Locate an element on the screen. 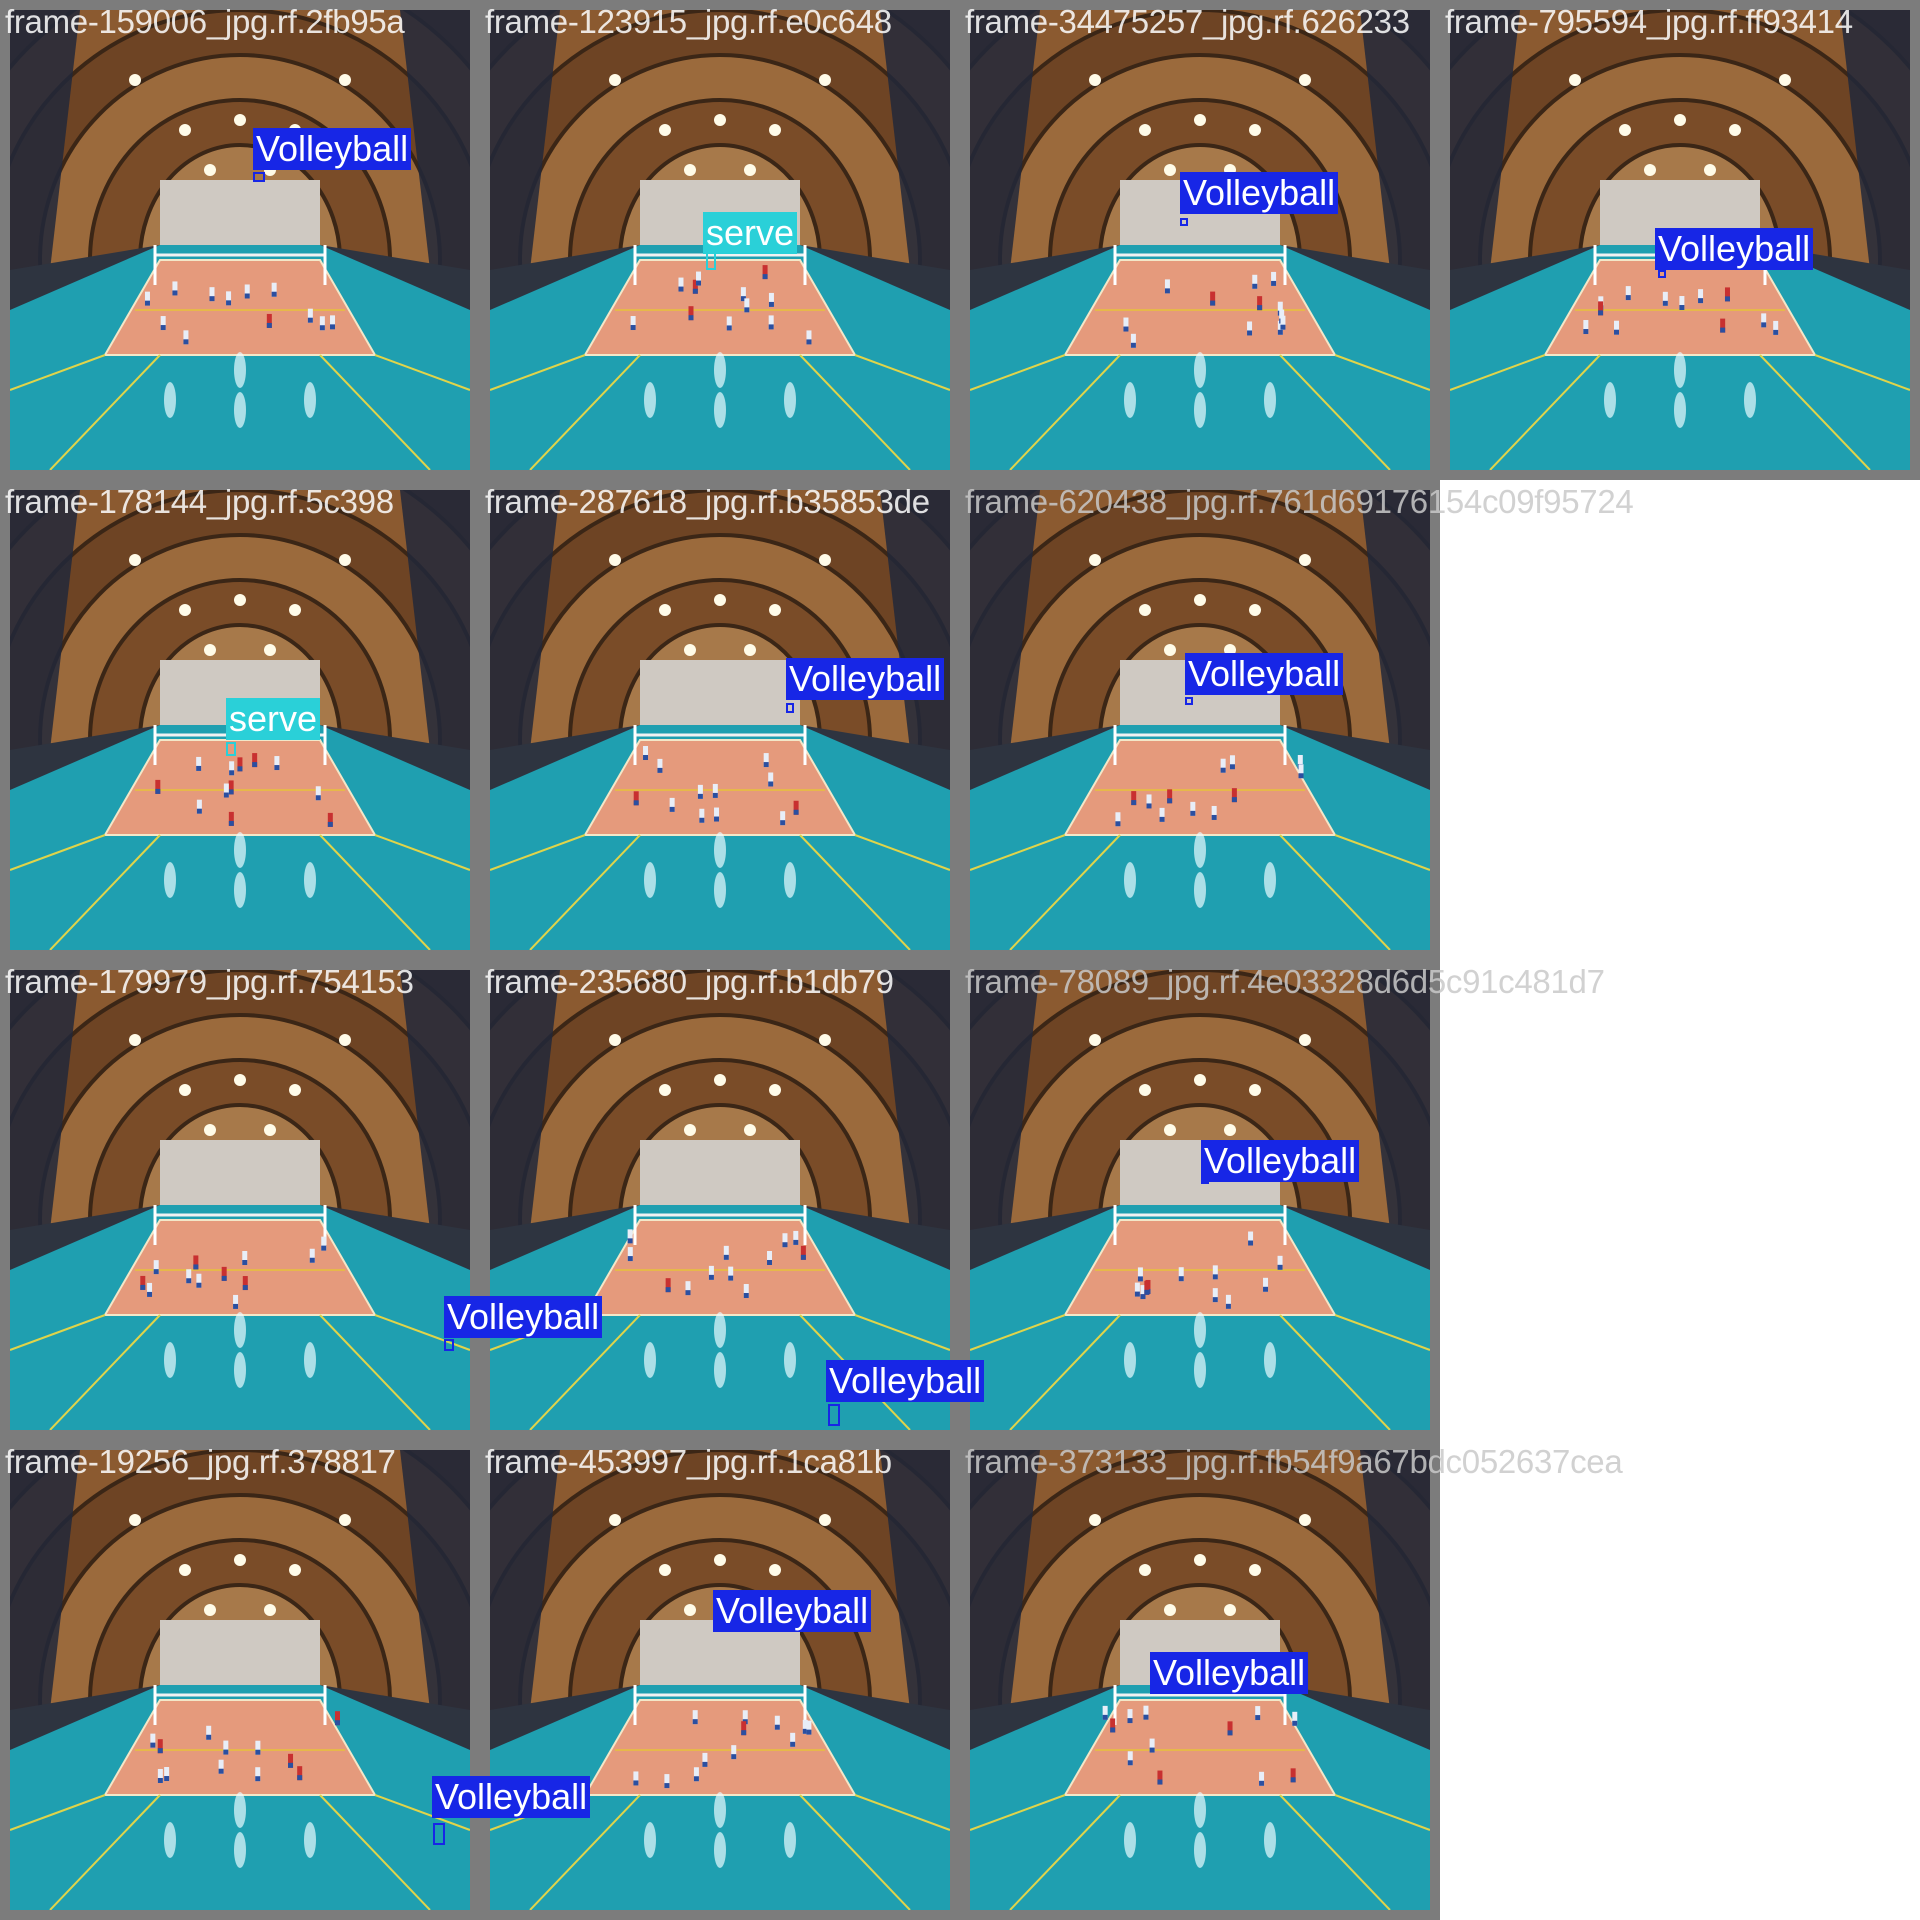  image-filename-label: frame-235680_jpg.rf.b1db79 is located at coordinates (689, 981).